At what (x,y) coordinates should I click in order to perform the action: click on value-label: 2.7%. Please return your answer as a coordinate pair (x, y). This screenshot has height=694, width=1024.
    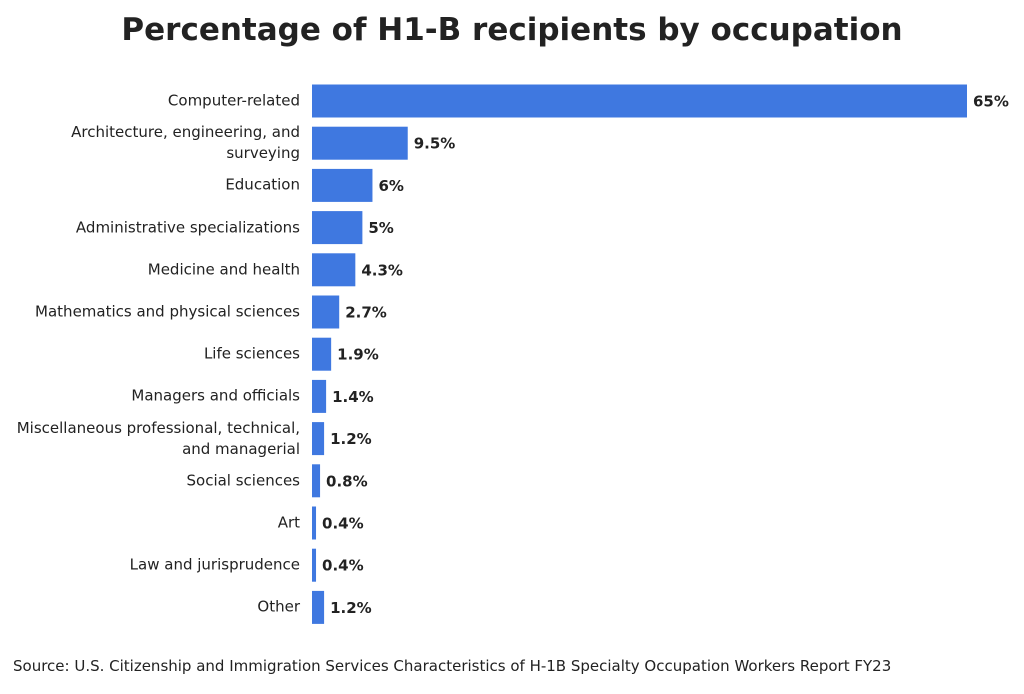
    Looking at the image, I should click on (366, 313).